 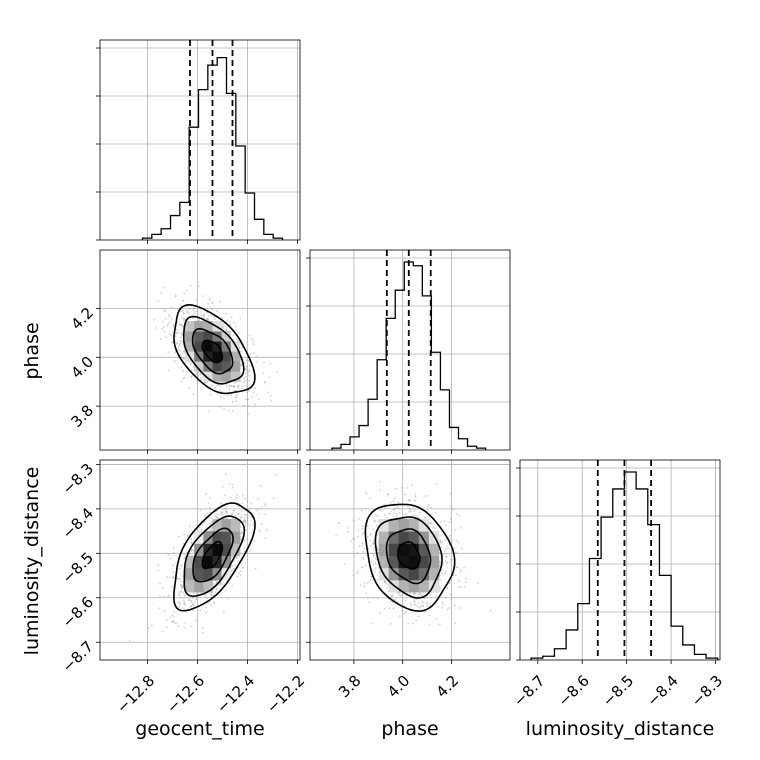 What do you see at coordinates (214, 350) in the screenshot?
I see `contour-phase-vs-geocent-time` at bounding box center [214, 350].